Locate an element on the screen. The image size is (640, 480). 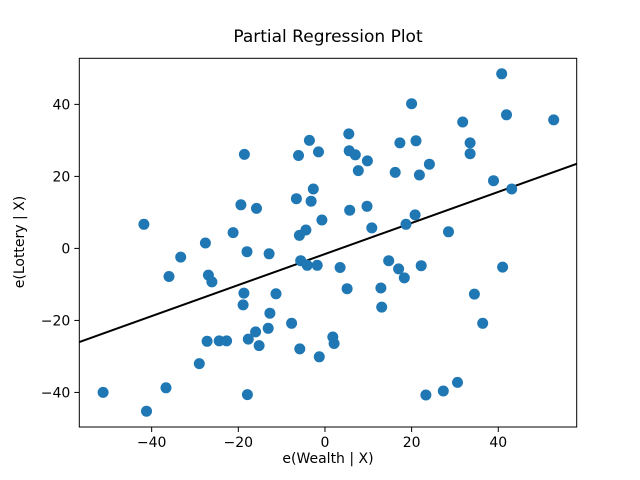
x-tick-label: −40 is located at coordinates (152, 443).